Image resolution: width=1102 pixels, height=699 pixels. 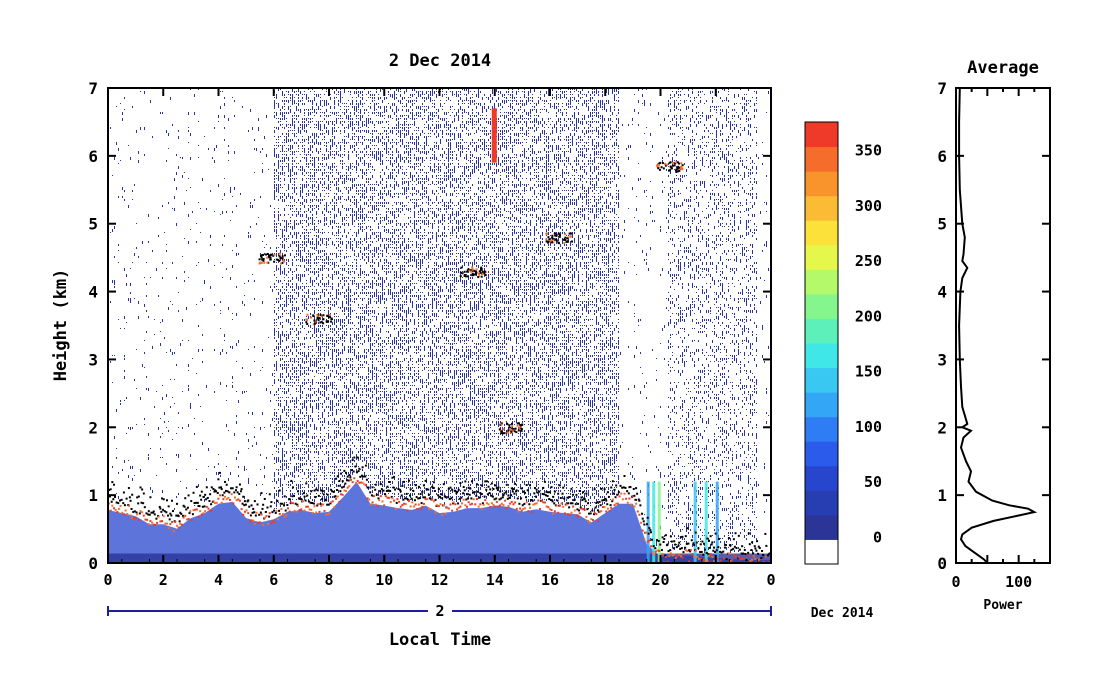 What do you see at coordinates (495, 580) in the screenshot?
I see `x-tick-label: 14` at bounding box center [495, 580].